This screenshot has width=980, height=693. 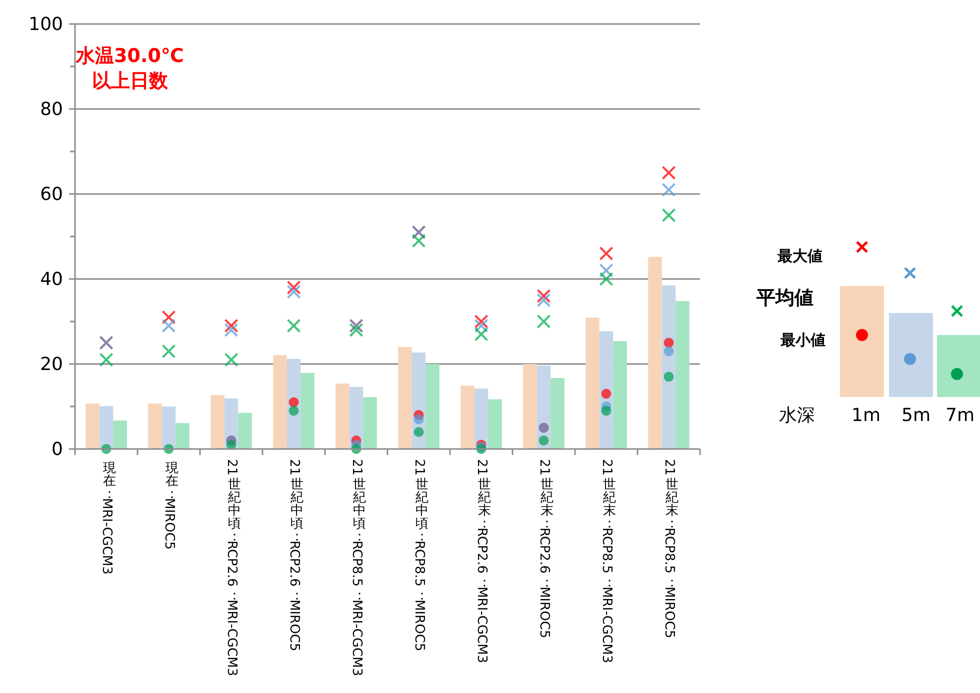 What do you see at coordinates (57, 449) in the screenshot?
I see `y-tick-label: 0` at bounding box center [57, 449].